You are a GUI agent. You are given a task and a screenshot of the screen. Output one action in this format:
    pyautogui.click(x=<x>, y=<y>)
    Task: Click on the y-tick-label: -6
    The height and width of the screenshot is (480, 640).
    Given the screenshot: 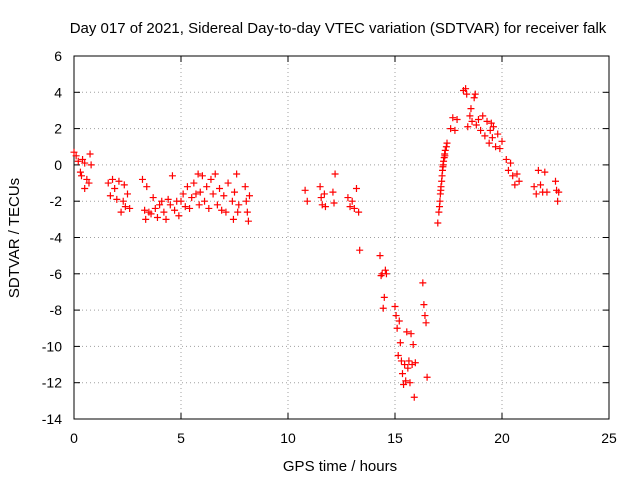 What is the action you would take?
    pyautogui.click(x=56, y=274)
    